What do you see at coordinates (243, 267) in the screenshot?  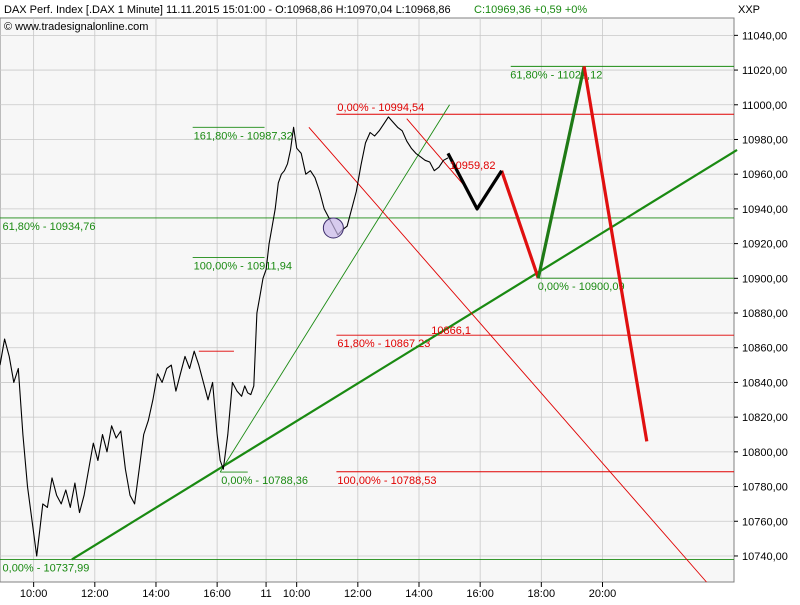 I see `level-label: 100,00% - 10911,94` at bounding box center [243, 267].